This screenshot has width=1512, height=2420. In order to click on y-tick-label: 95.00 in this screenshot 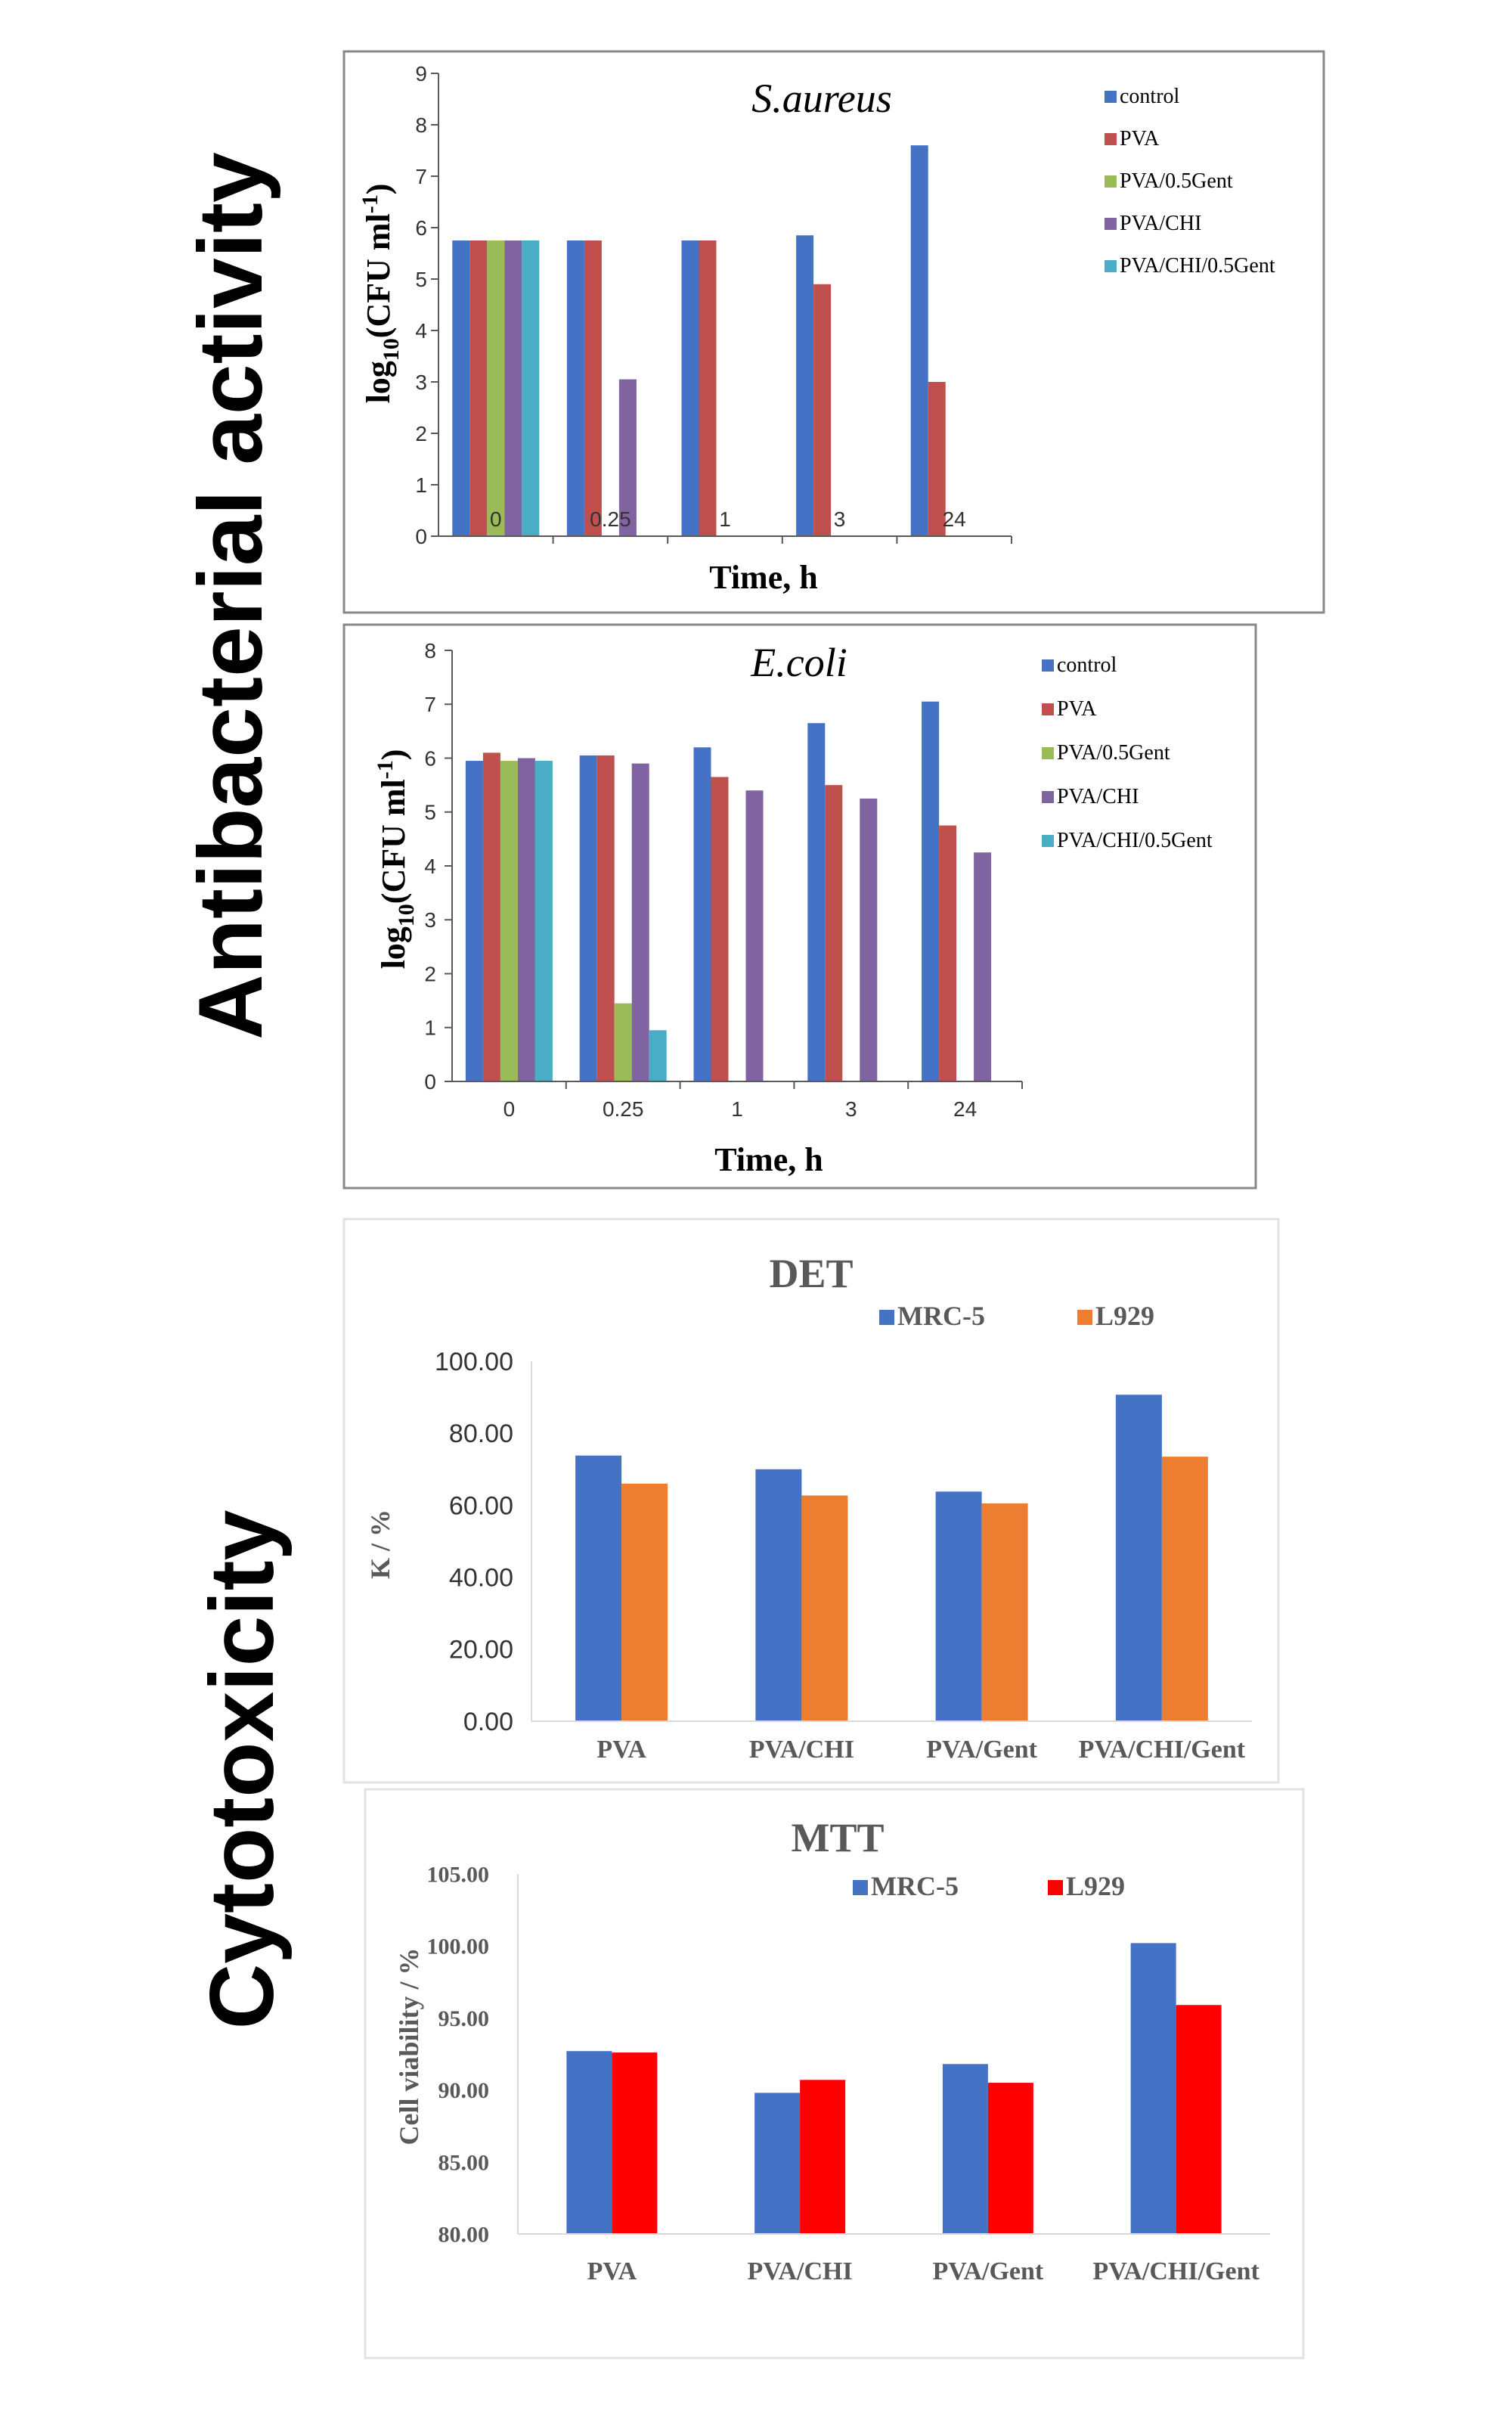, I will do `click(464, 2018)`.